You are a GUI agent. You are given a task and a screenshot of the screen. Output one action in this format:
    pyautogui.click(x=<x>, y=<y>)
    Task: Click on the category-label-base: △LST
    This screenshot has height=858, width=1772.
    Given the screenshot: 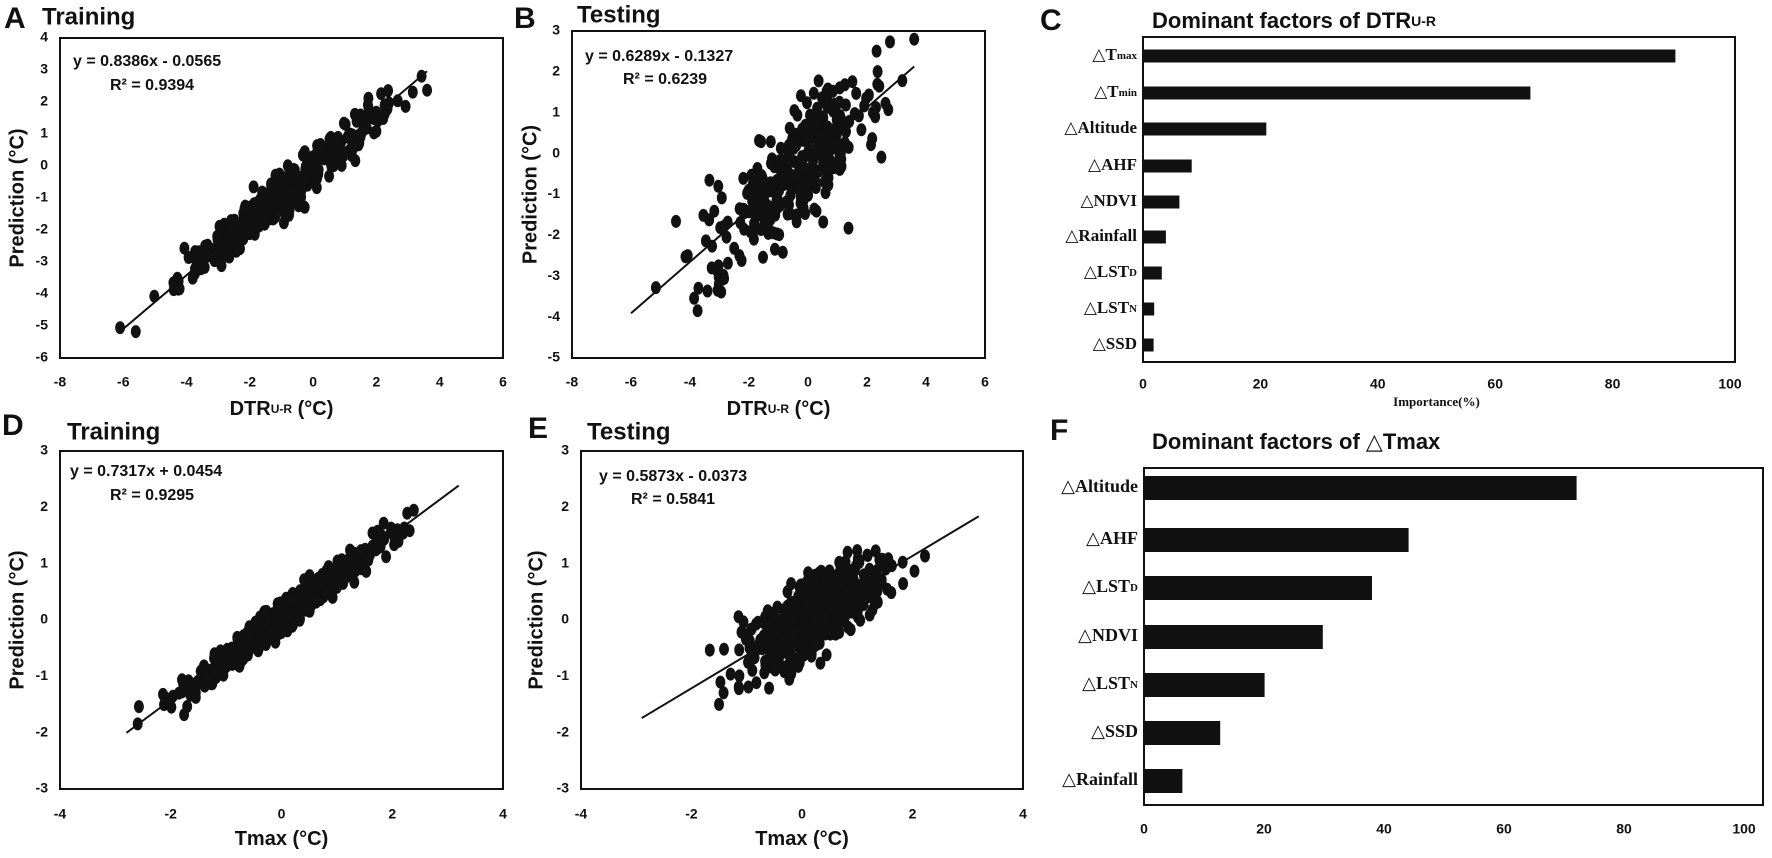 What is the action you would take?
    pyautogui.click(x=1107, y=307)
    